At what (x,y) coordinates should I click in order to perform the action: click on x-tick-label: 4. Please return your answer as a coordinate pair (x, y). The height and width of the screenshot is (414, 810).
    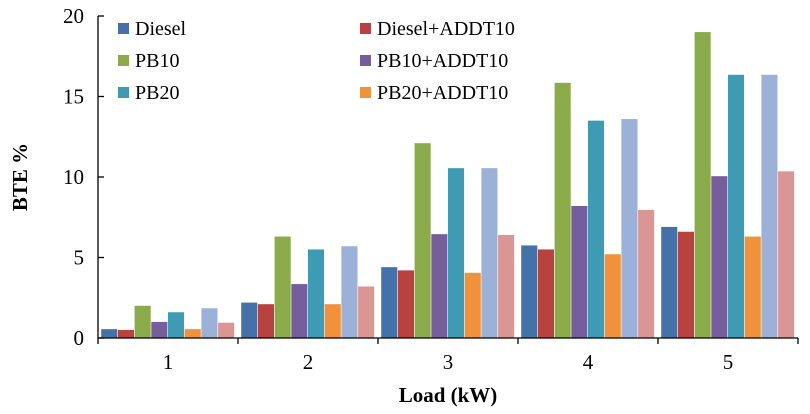
    Looking at the image, I should click on (588, 362).